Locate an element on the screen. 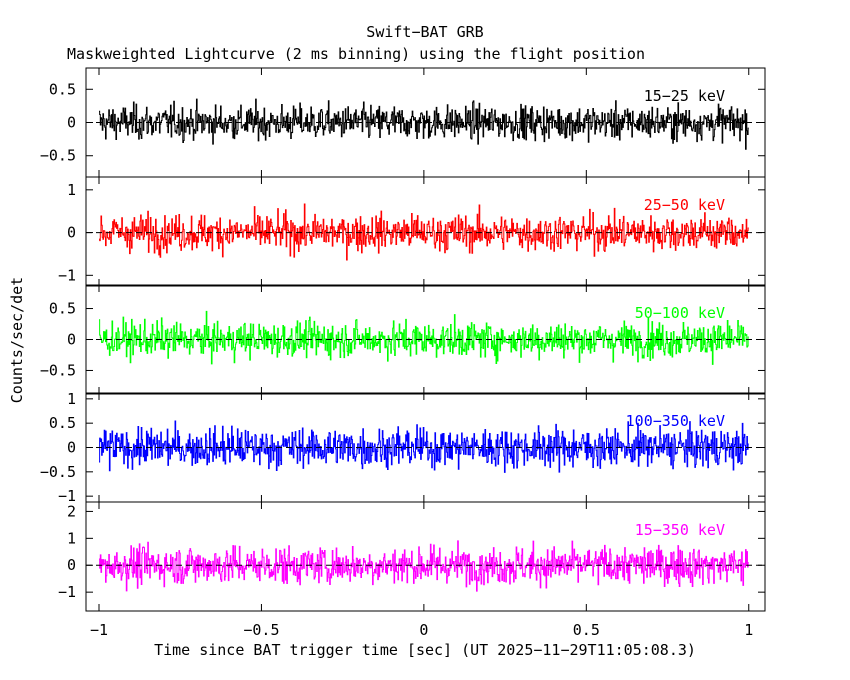 This screenshot has width=850, height=680. chart-title: Swift−BAT GRB is located at coordinates (424, 32).